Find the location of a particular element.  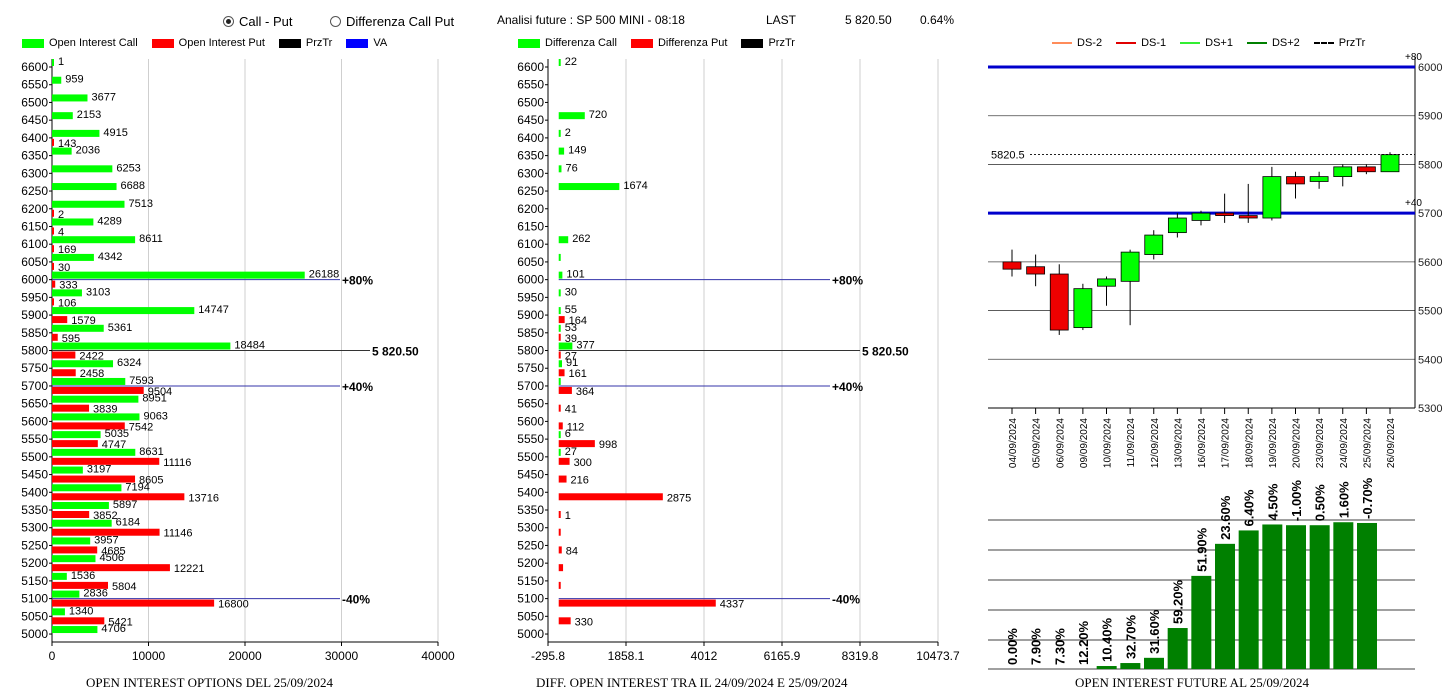

x-tick-label: 0 is located at coordinates (52, 656).